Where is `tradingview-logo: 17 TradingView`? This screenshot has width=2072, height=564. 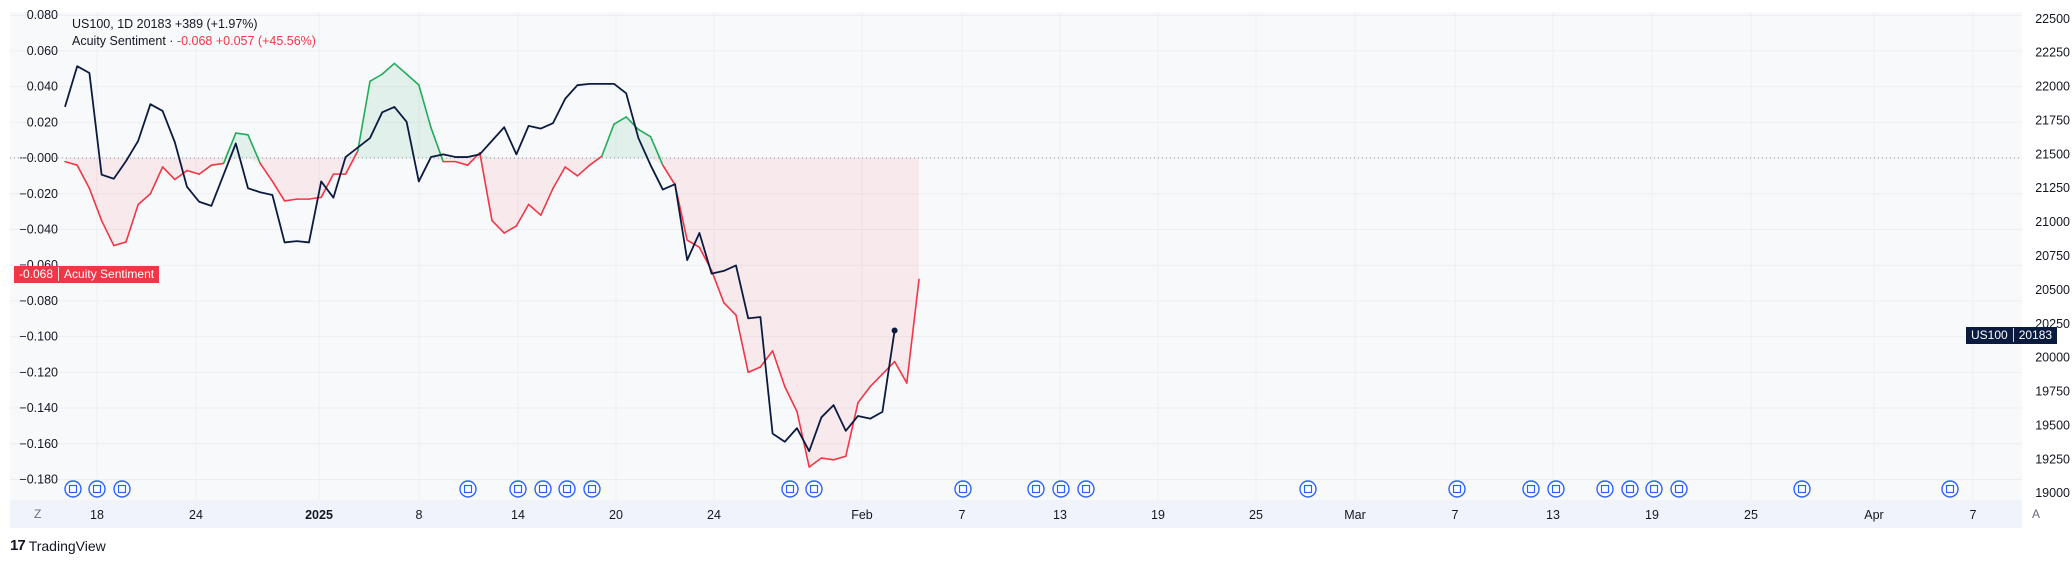 tradingview-logo: 17 TradingView is located at coordinates (58, 545).